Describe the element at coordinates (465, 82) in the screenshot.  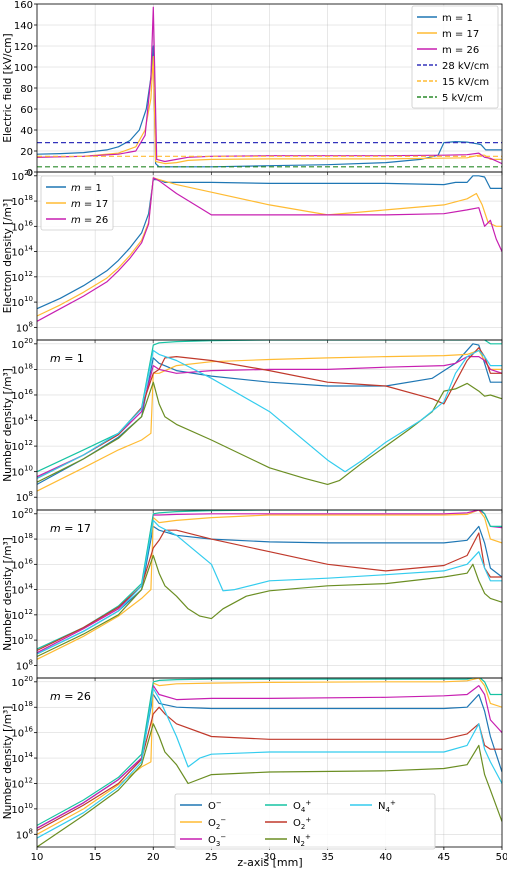
I see `legend-label: 15 kV/cm` at that location.